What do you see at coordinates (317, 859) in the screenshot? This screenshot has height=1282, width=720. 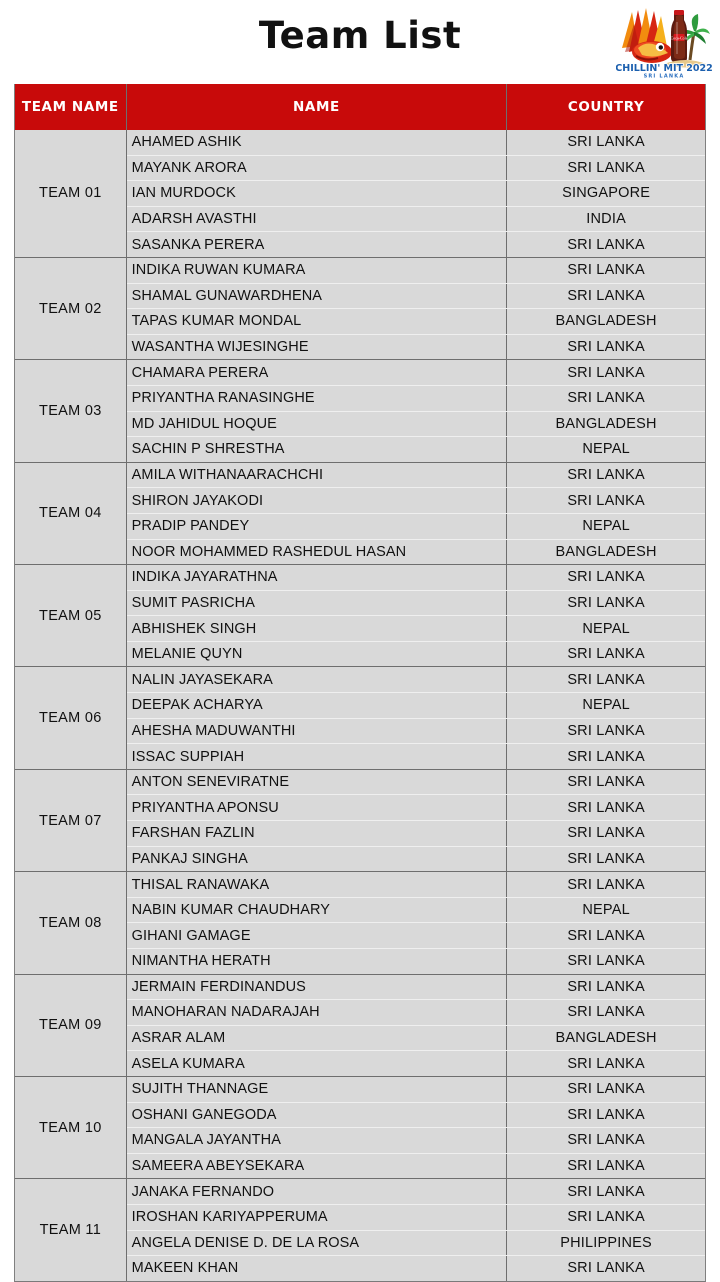 I see `member-name-cell: PANKAJ SINGHA` at bounding box center [317, 859].